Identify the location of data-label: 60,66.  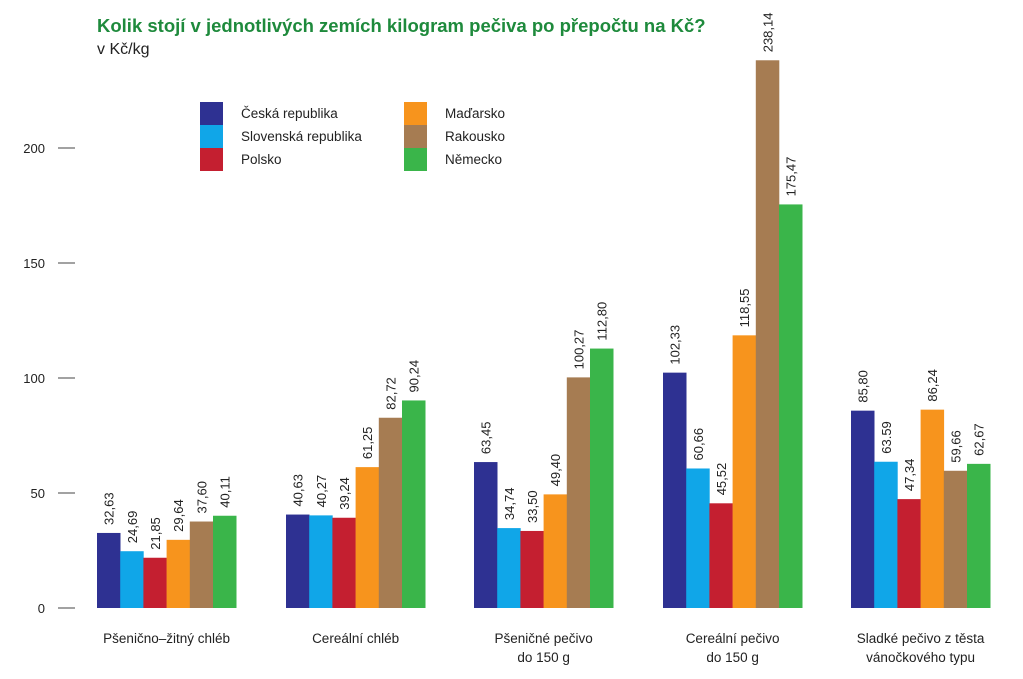
(698, 444).